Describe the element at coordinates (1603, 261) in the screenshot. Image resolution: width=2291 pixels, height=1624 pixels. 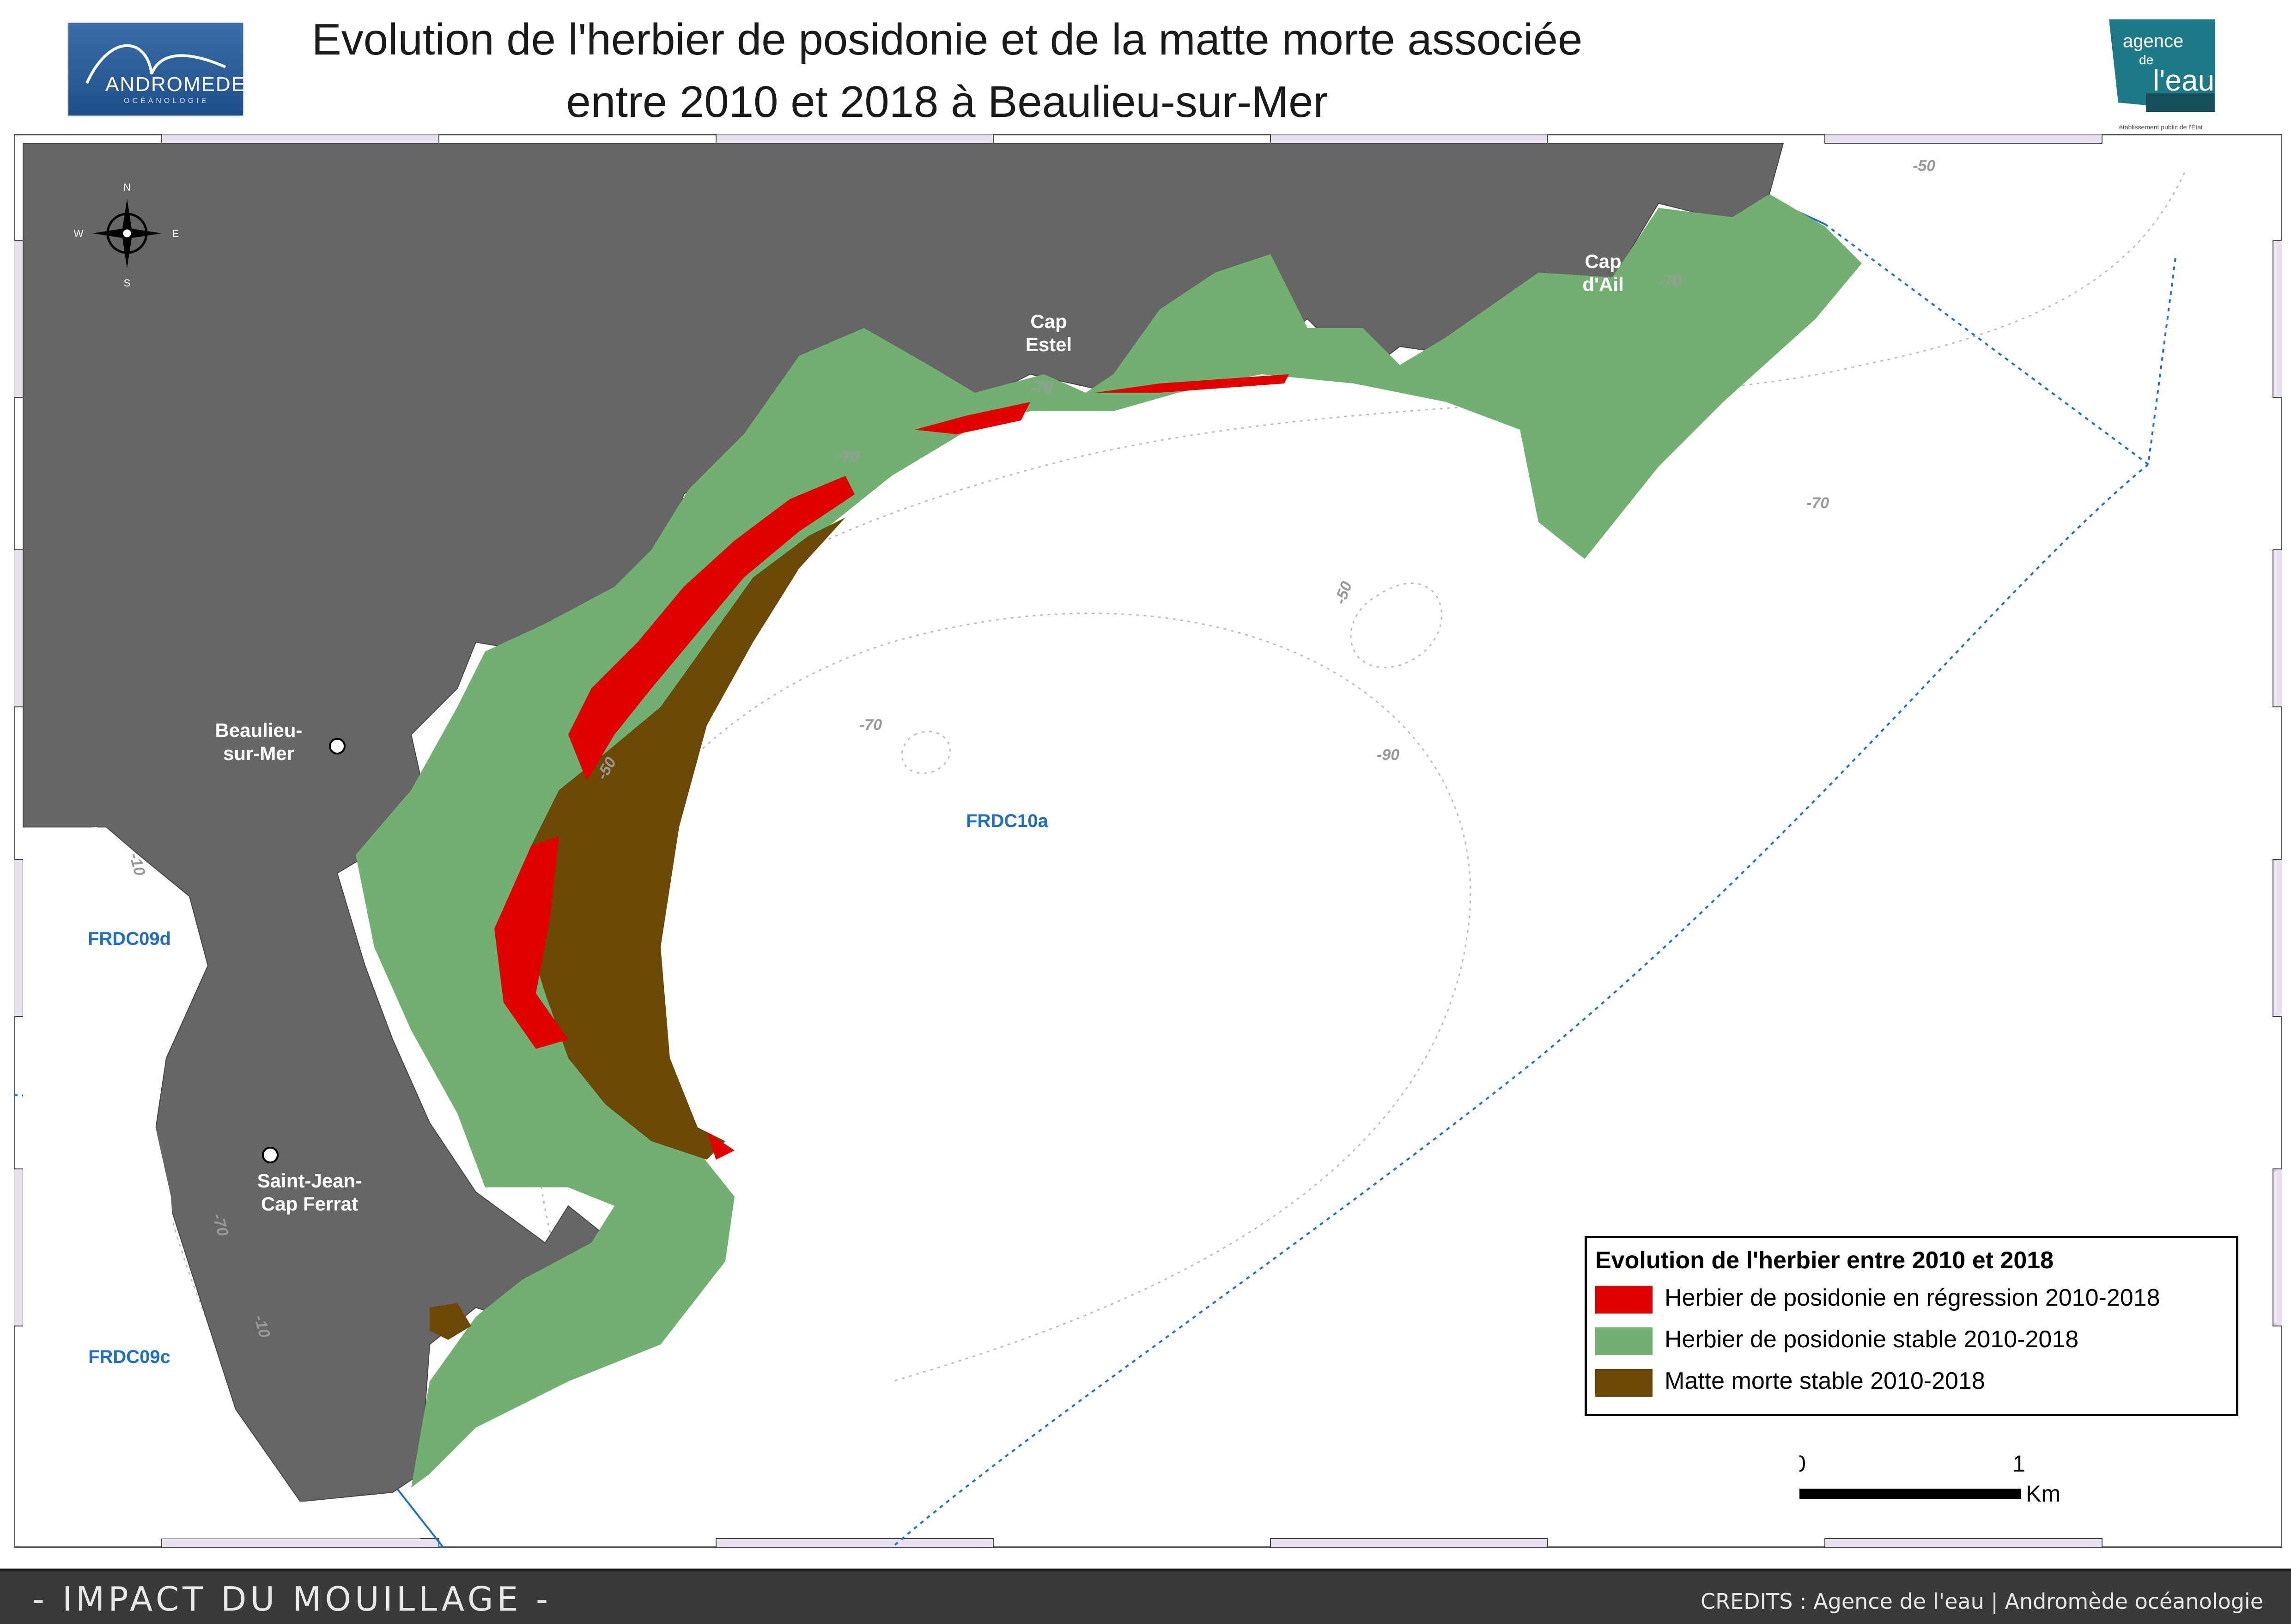
I see `cap-dail-label: Cap` at that location.